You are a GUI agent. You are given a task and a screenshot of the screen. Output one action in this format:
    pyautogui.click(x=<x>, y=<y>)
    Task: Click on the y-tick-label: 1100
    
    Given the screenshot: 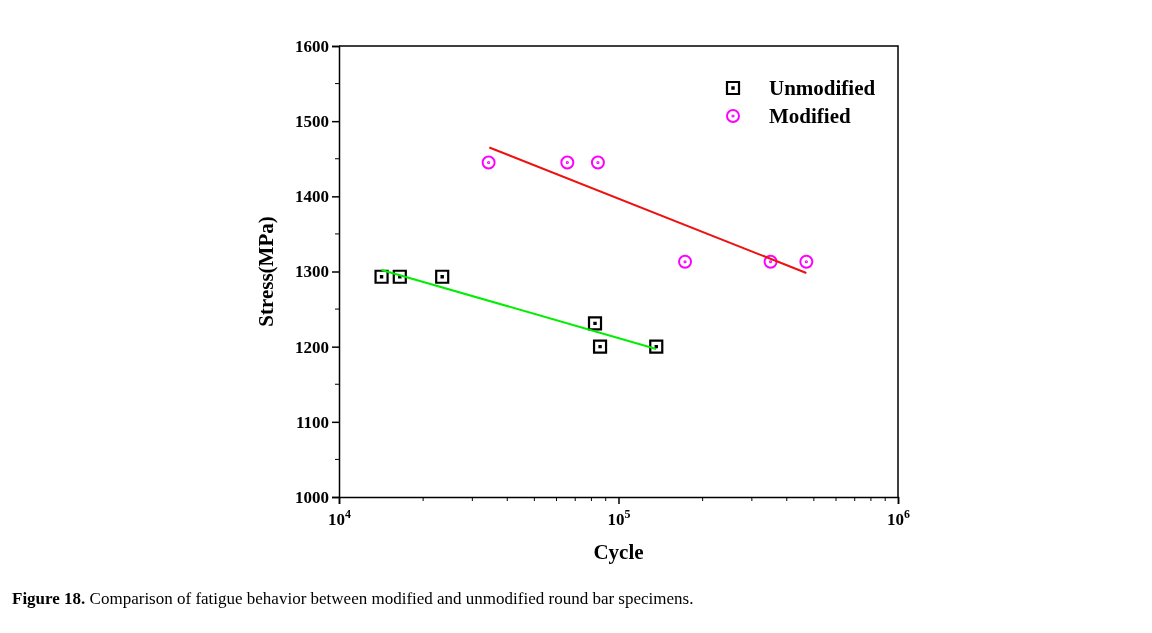 What is the action you would take?
    pyautogui.click(x=312, y=422)
    